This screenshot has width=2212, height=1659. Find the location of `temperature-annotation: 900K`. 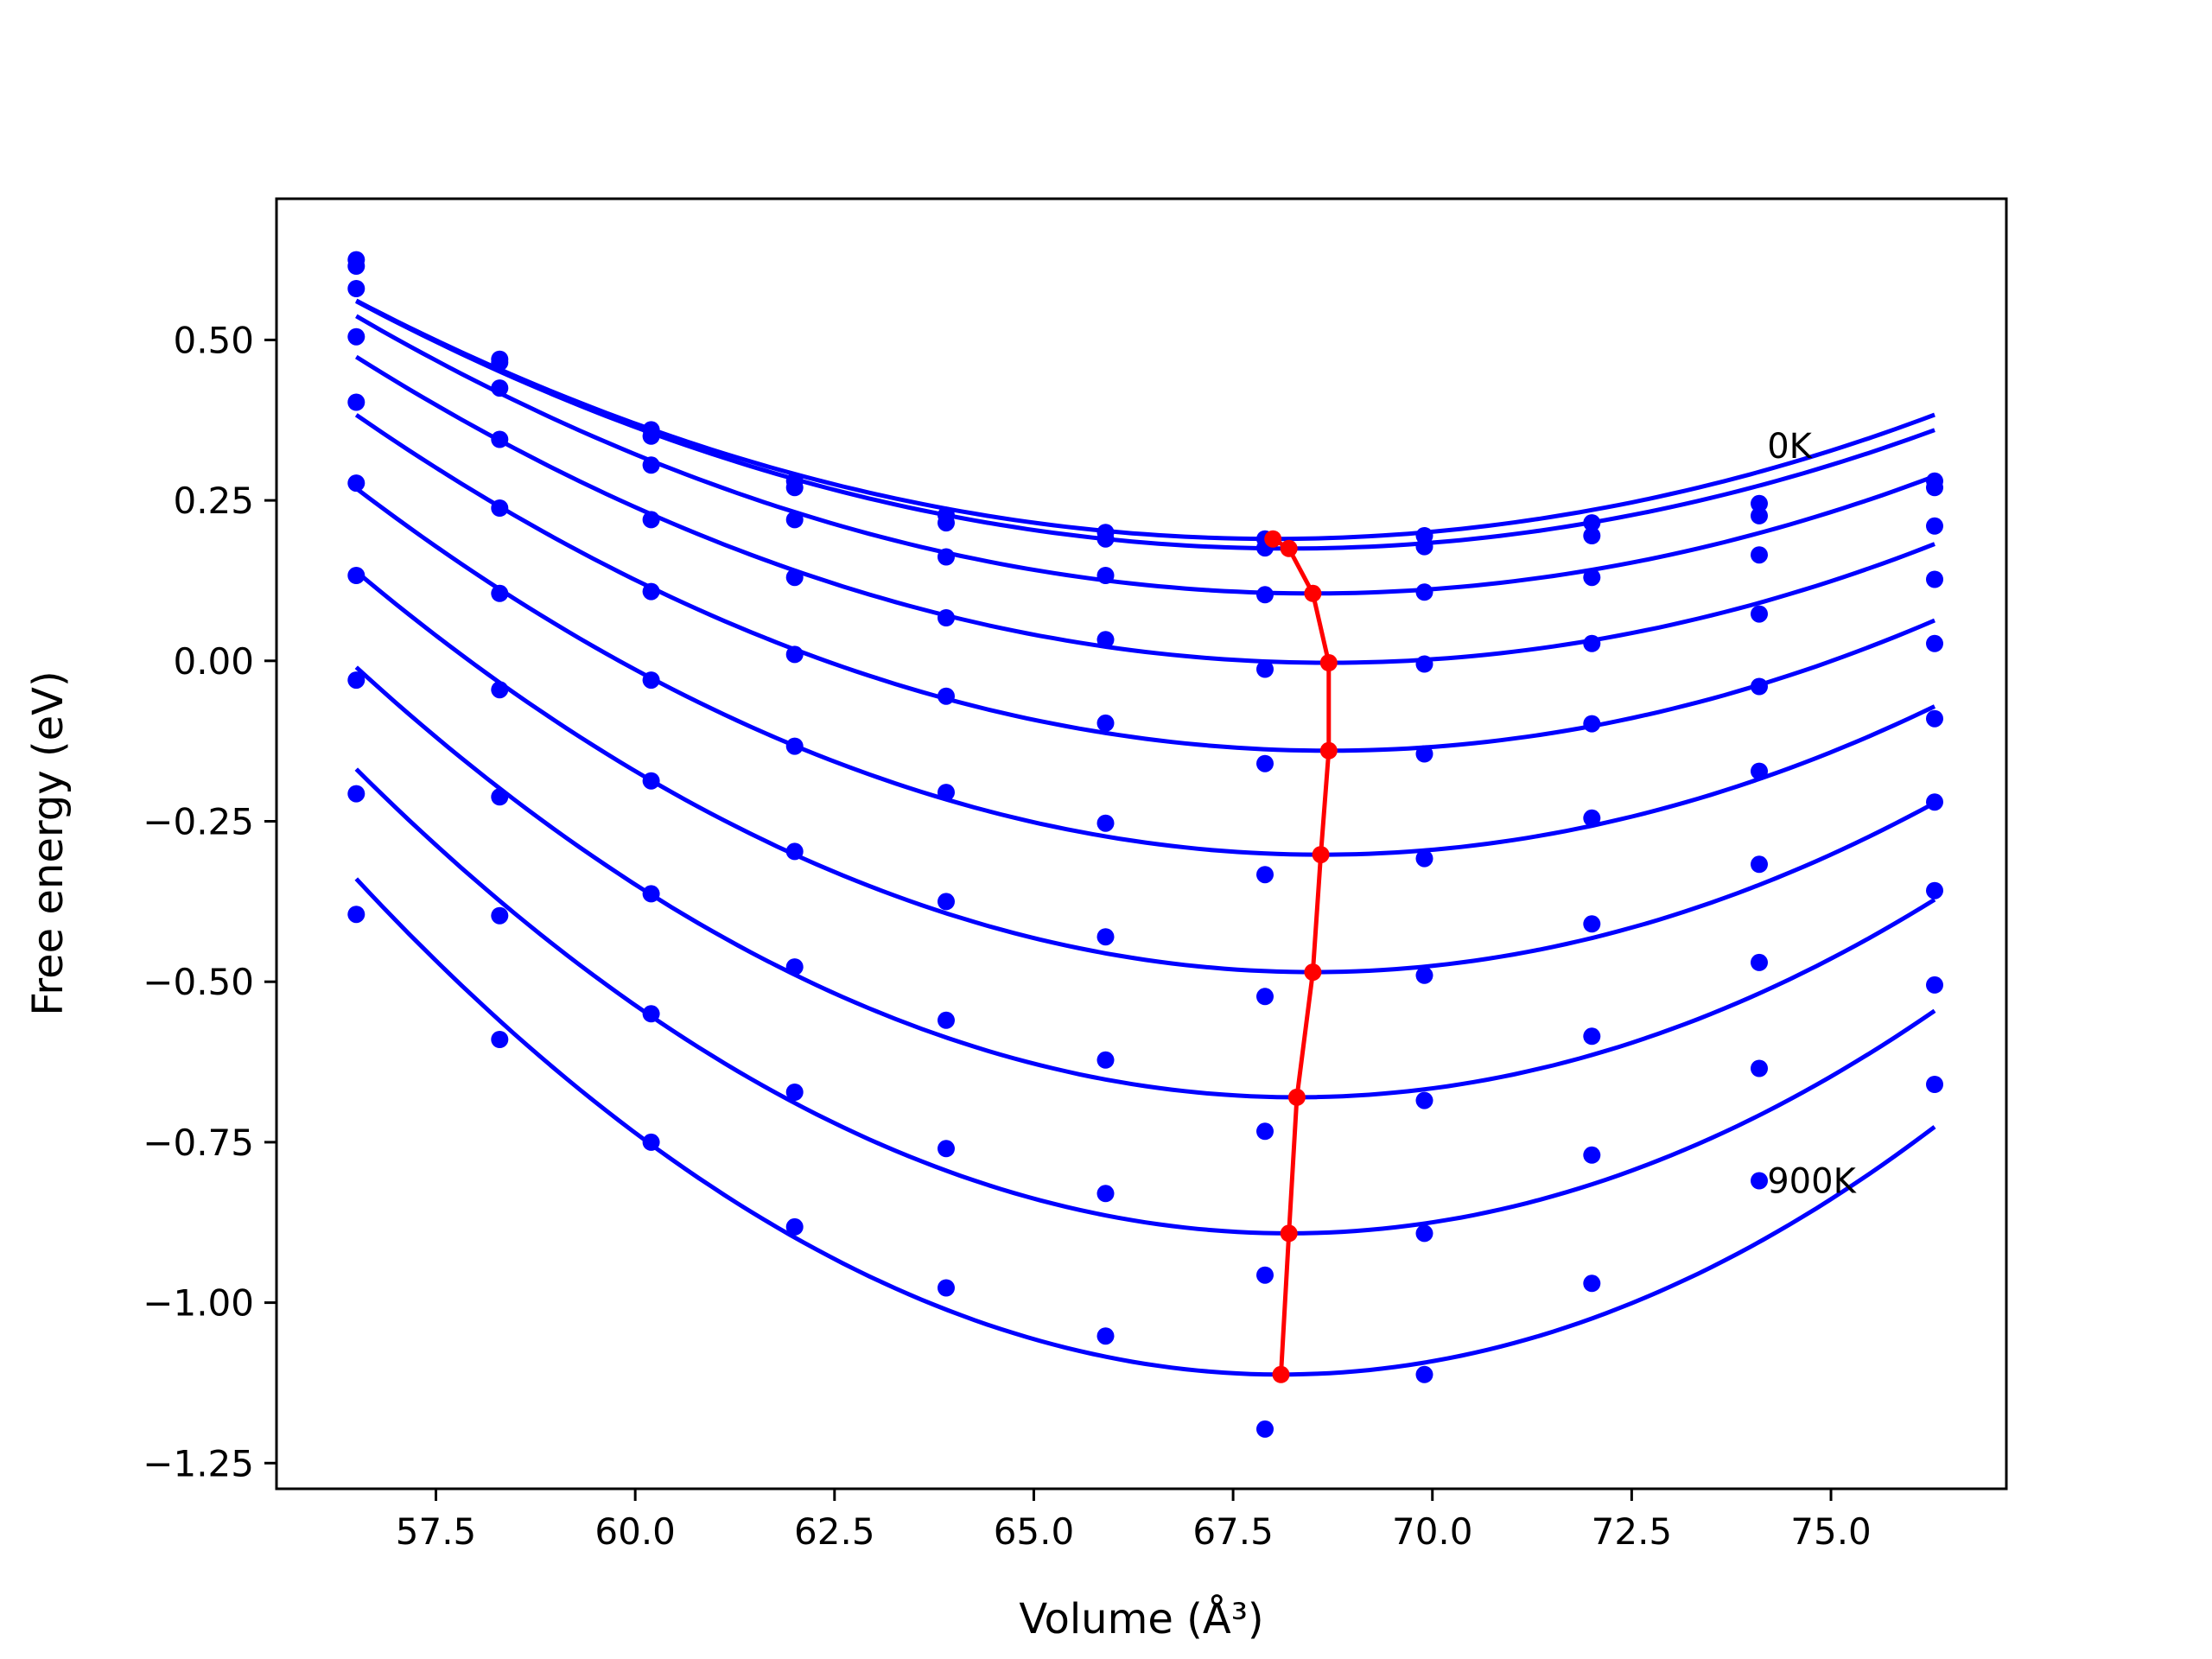

temperature-annotation: 900K is located at coordinates (1812, 1181).